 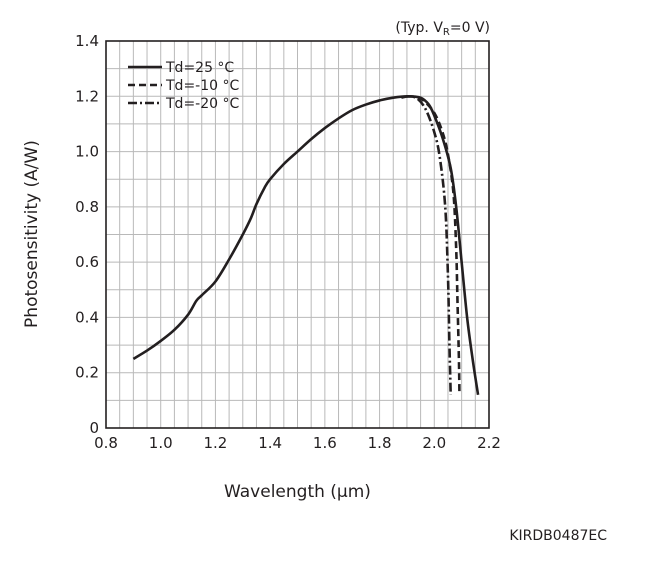 I want to click on x-tick-label: 1.2, so click(x=215, y=443).